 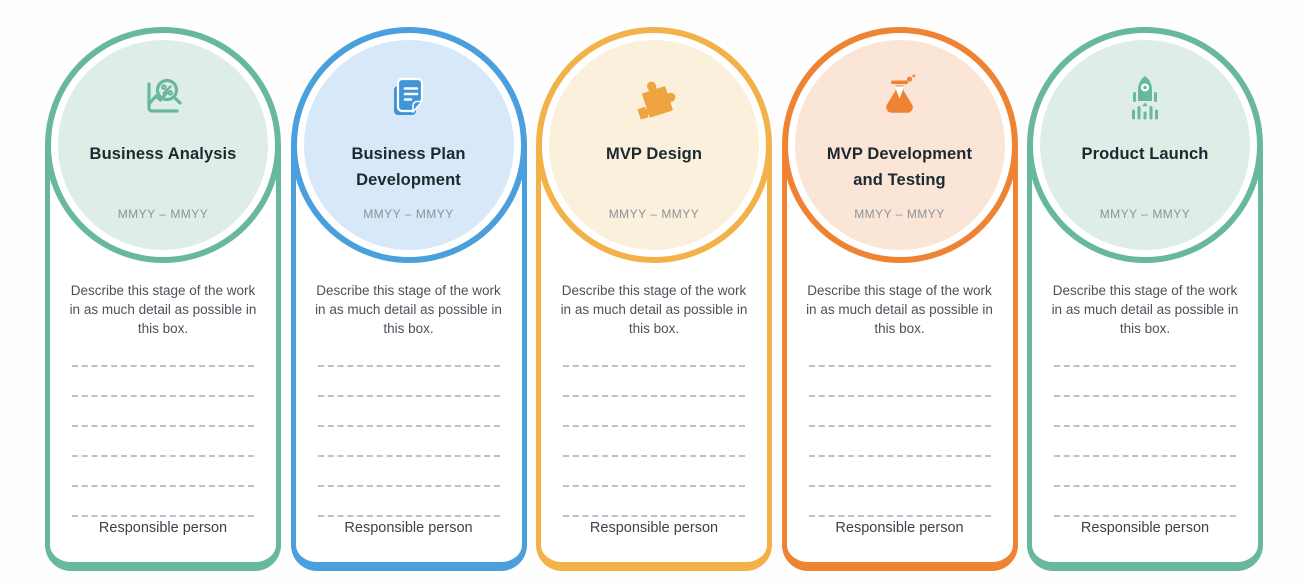 I want to click on stage-circle: MVP Design MMYY – MMYY, so click(x=654, y=145).